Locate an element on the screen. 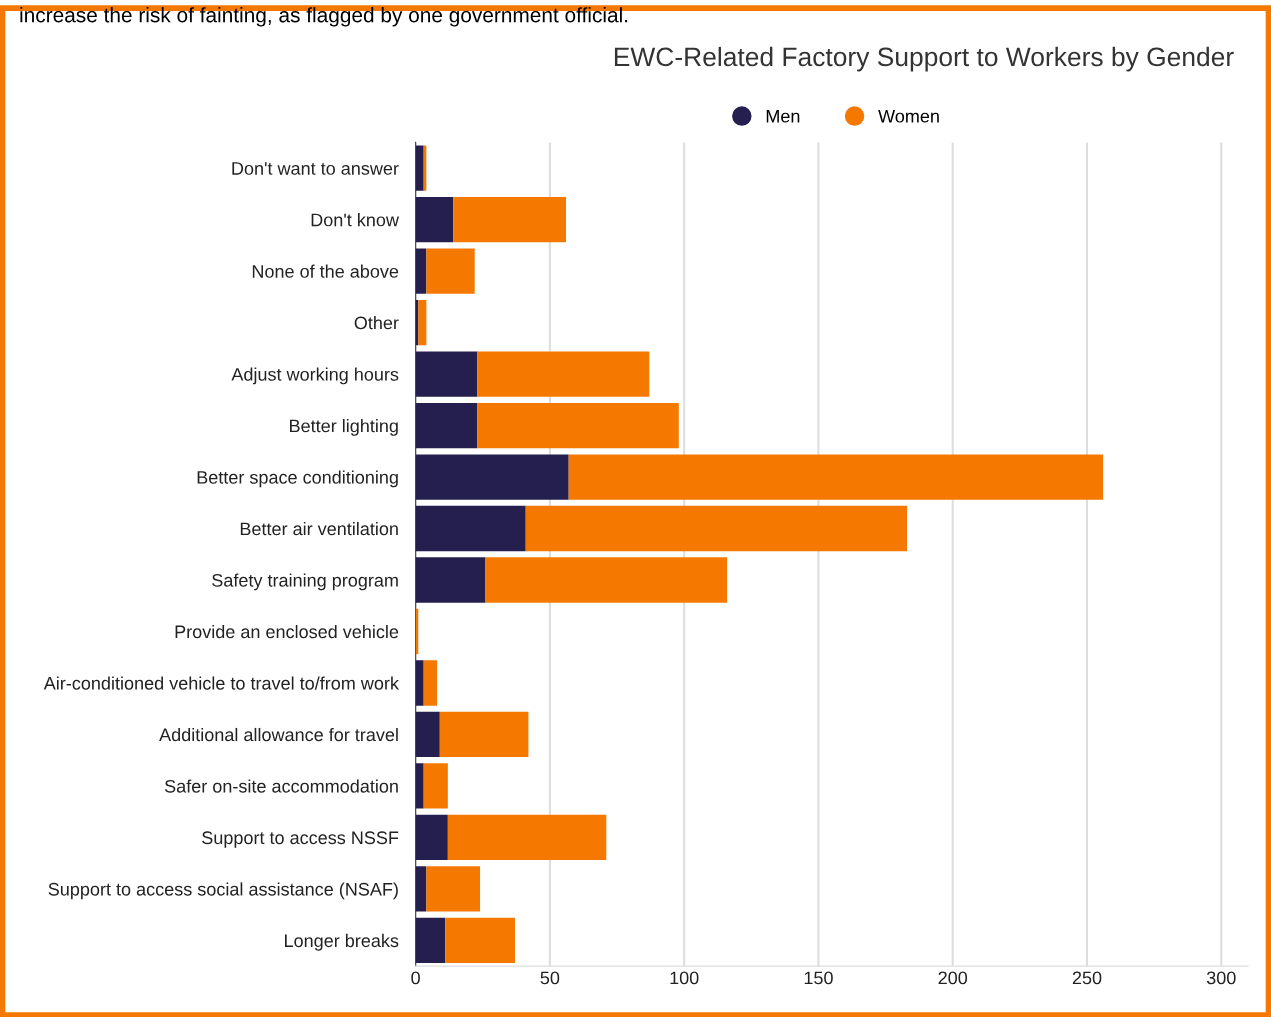 The width and height of the screenshot is (1271, 1017). y-tick-label: Don't want to answer is located at coordinates (315, 168).